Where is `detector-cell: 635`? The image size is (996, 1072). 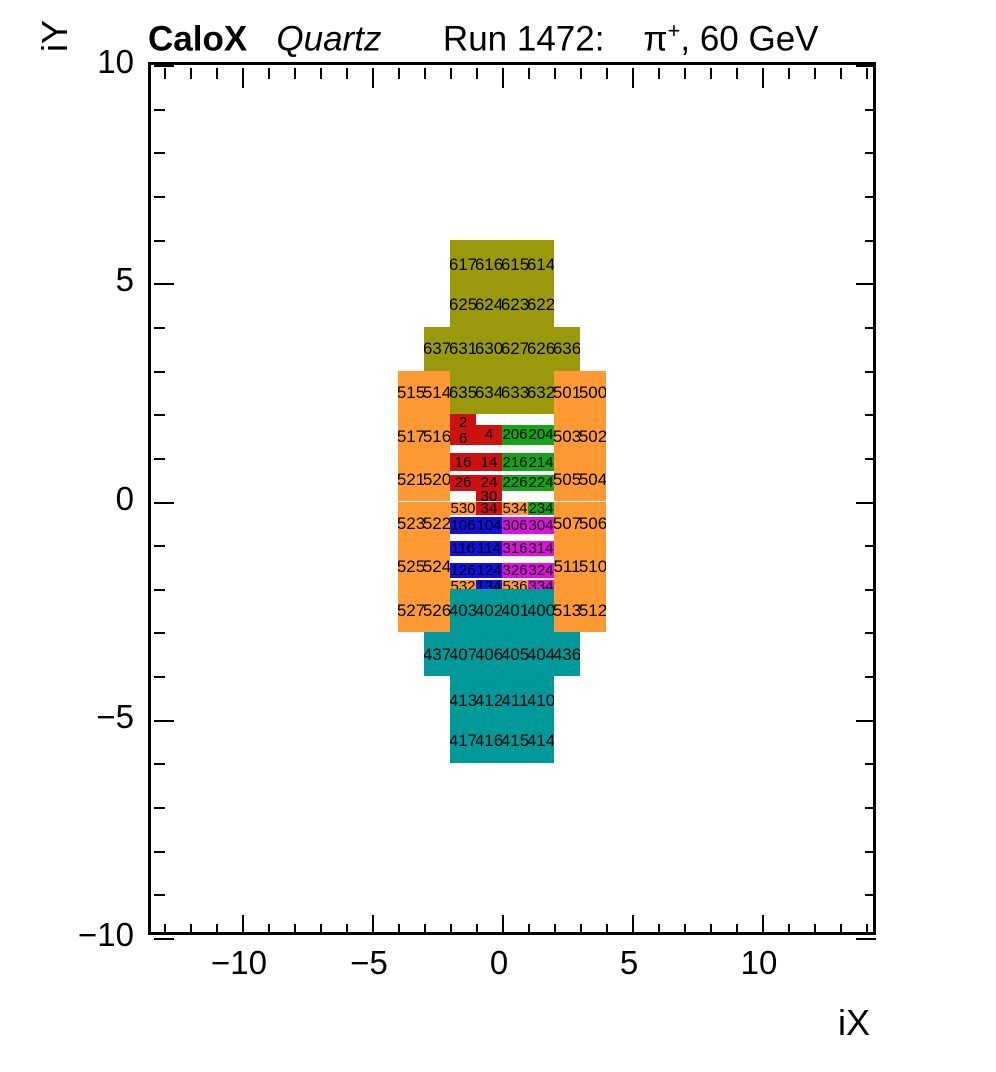
detector-cell: 635 is located at coordinates (463, 392).